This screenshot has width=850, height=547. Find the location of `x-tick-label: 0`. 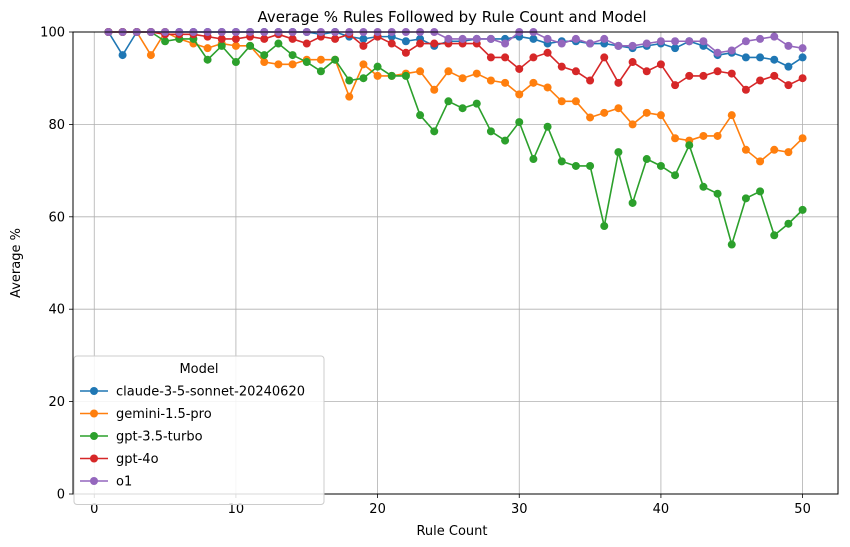

x-tick-label: 0 is located at coordinates (94, 509).